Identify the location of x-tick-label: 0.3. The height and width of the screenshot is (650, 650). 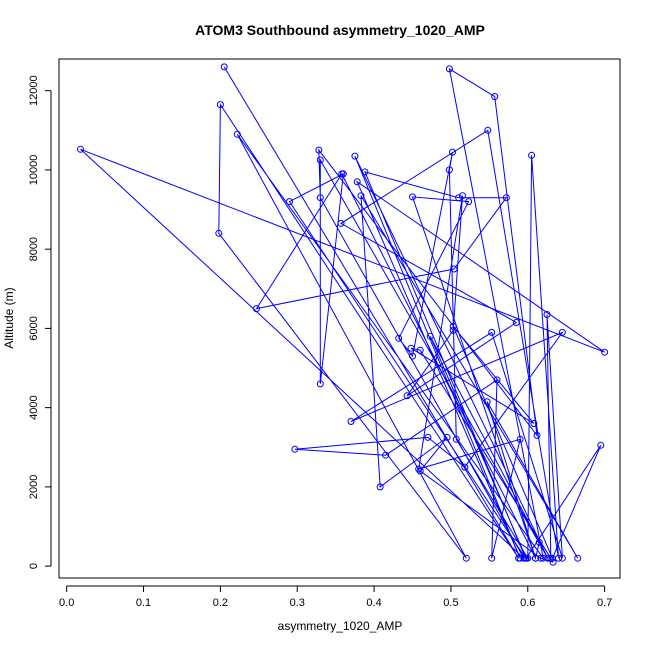
(297, 603).